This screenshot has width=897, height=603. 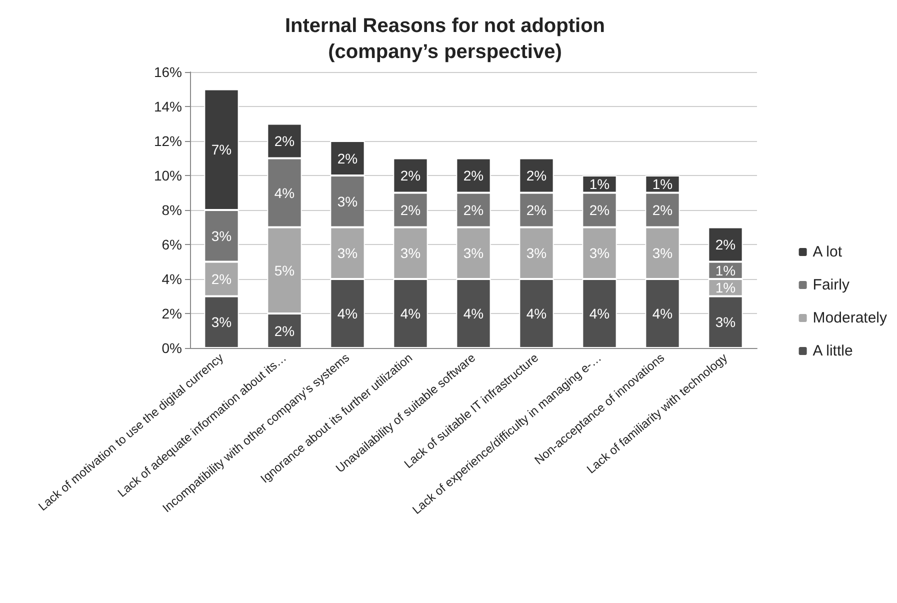 What do you see at coordinates (284, 270) in the screenshot?
I see `data-label: 5%` at bounding box center [284, 270].